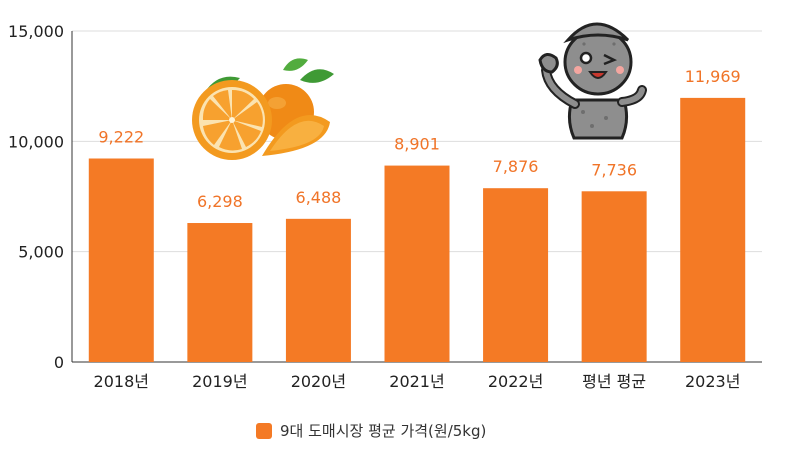 The width and height of the screenshot is (800, 450). Describe the element at coordinates (59, 362) in the screenshot. I see `y-tick-label: 0` at that location.